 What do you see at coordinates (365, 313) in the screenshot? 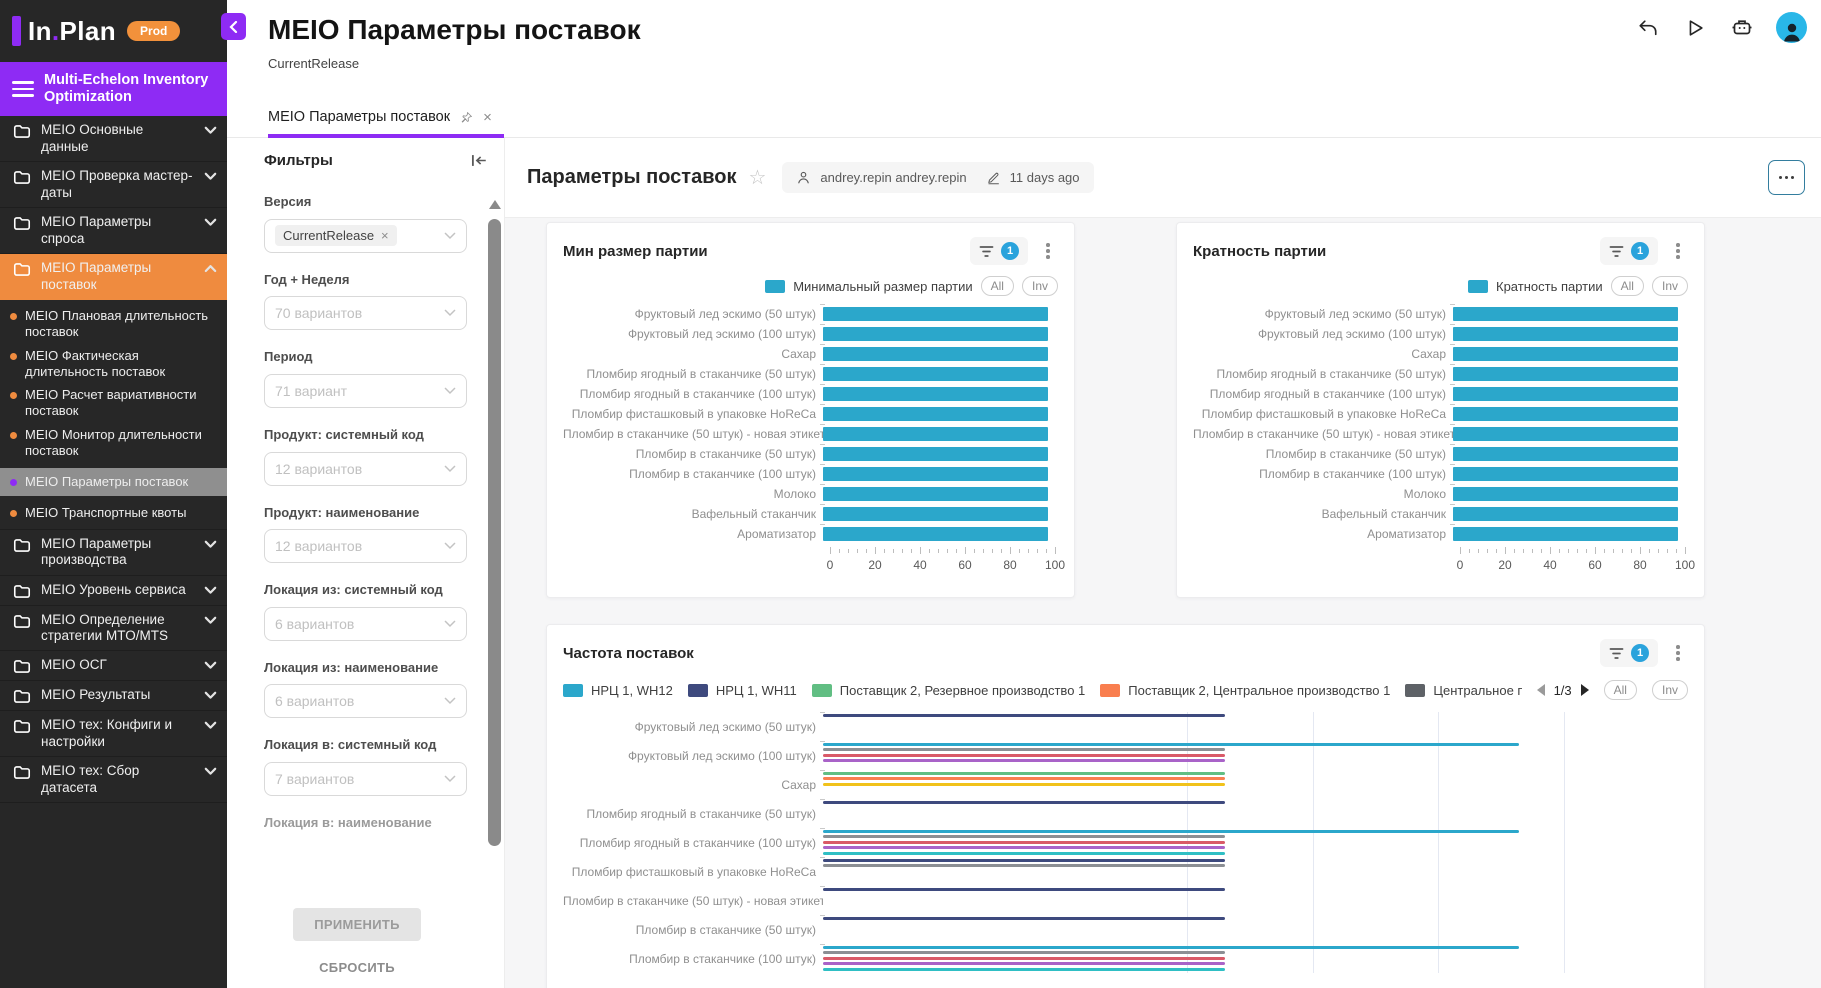
I see `filter-select: 70 вариантов` at bounding box center [365, 313].